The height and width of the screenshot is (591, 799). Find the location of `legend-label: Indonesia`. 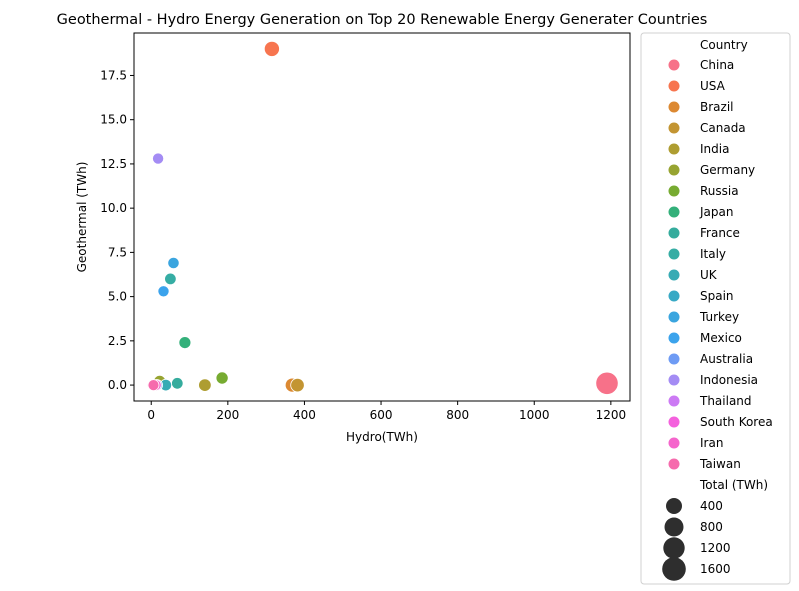

legend-label: Indonesia is located at coordinates (729, 380).